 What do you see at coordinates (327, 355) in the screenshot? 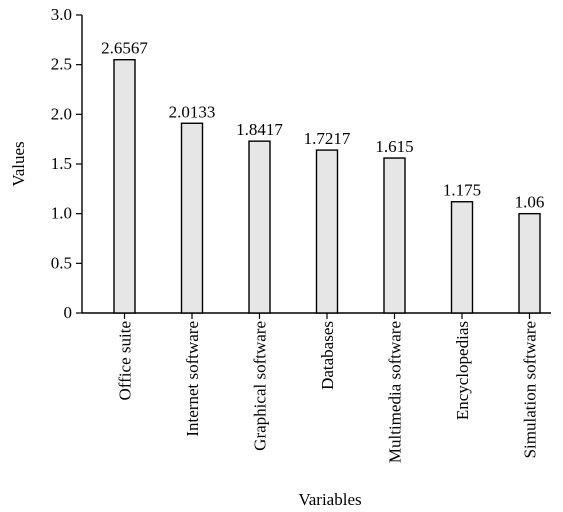
I see `x-tick-label: Databases` at bounding box center [327, 355].